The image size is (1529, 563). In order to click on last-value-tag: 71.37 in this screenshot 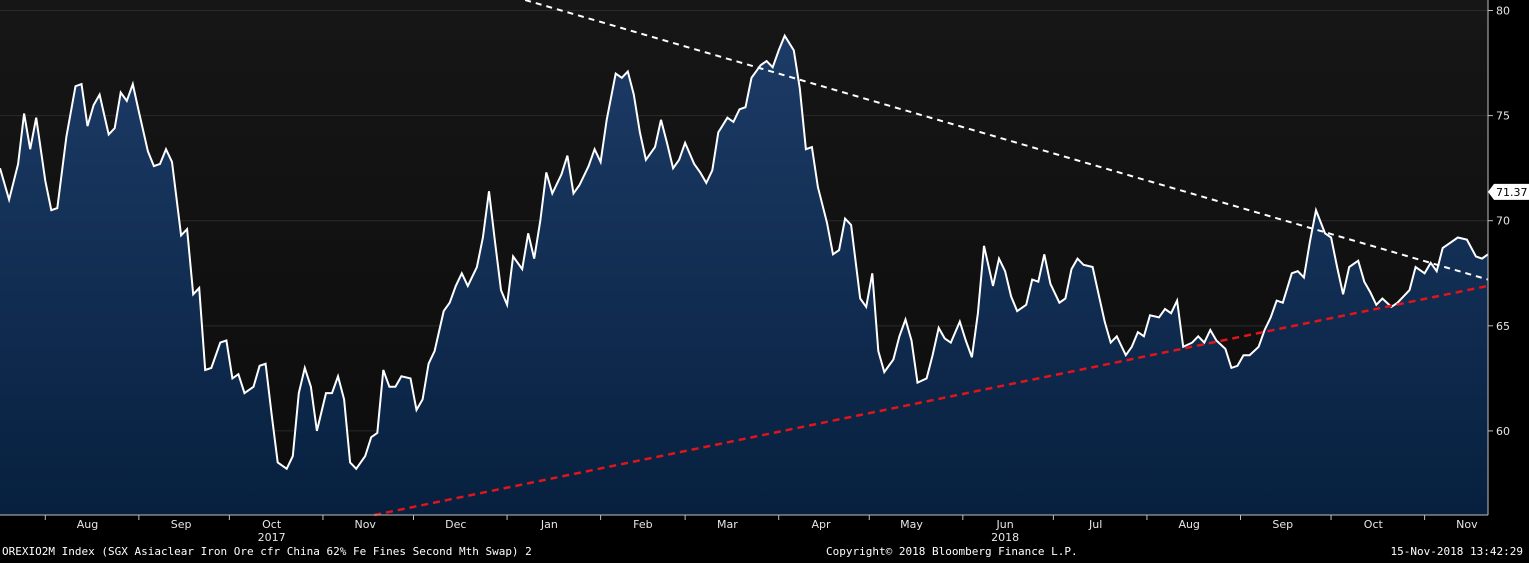, I will do `click(1508, 191)`.